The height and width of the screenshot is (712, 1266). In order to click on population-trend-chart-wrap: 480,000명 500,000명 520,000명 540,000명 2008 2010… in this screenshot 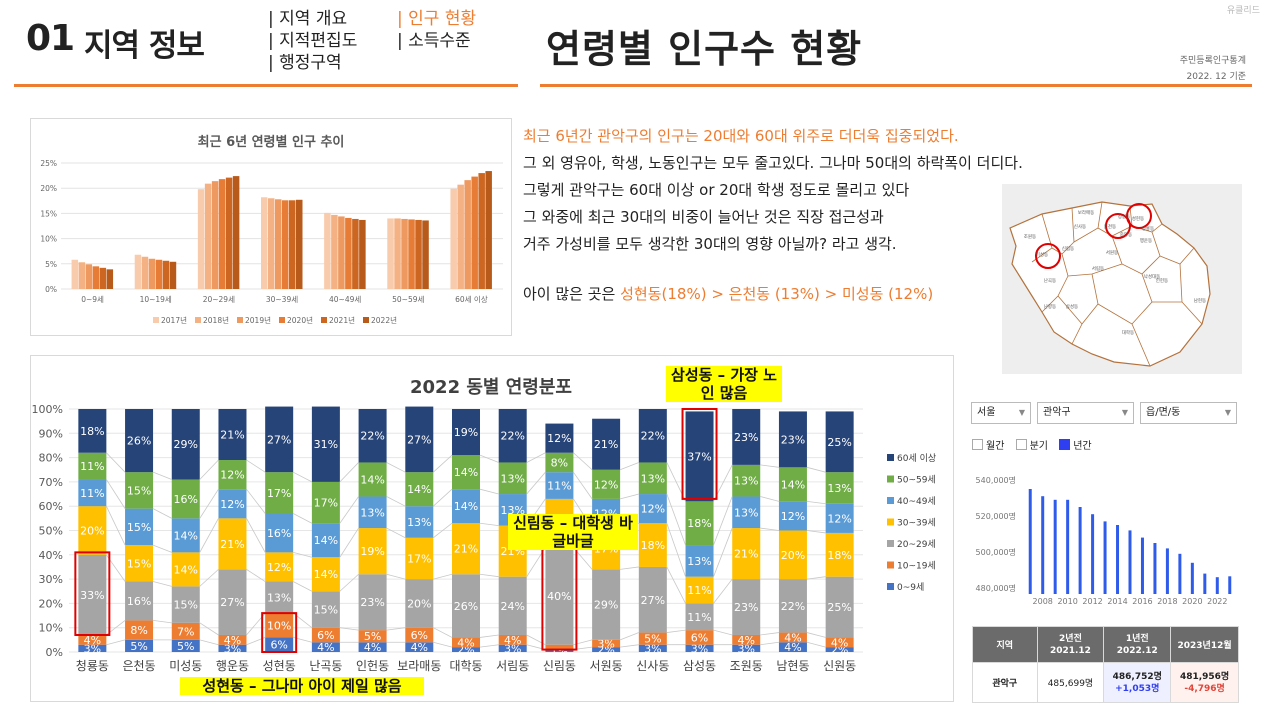, I will do `click(1107, 539)`.